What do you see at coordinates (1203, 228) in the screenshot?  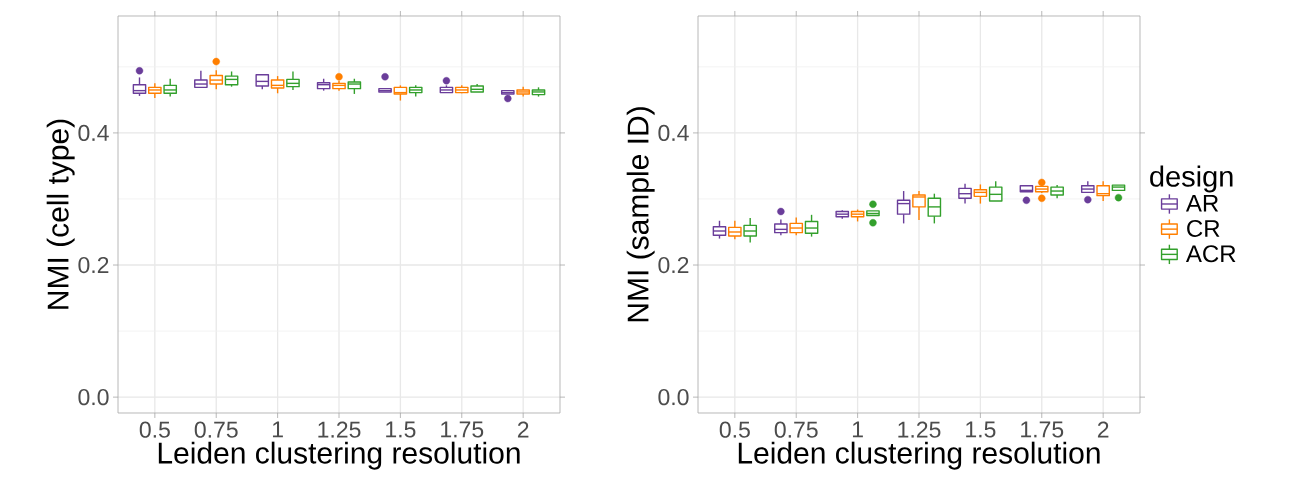 I see `legend-label: CR` at bounding box center [1203, 228].